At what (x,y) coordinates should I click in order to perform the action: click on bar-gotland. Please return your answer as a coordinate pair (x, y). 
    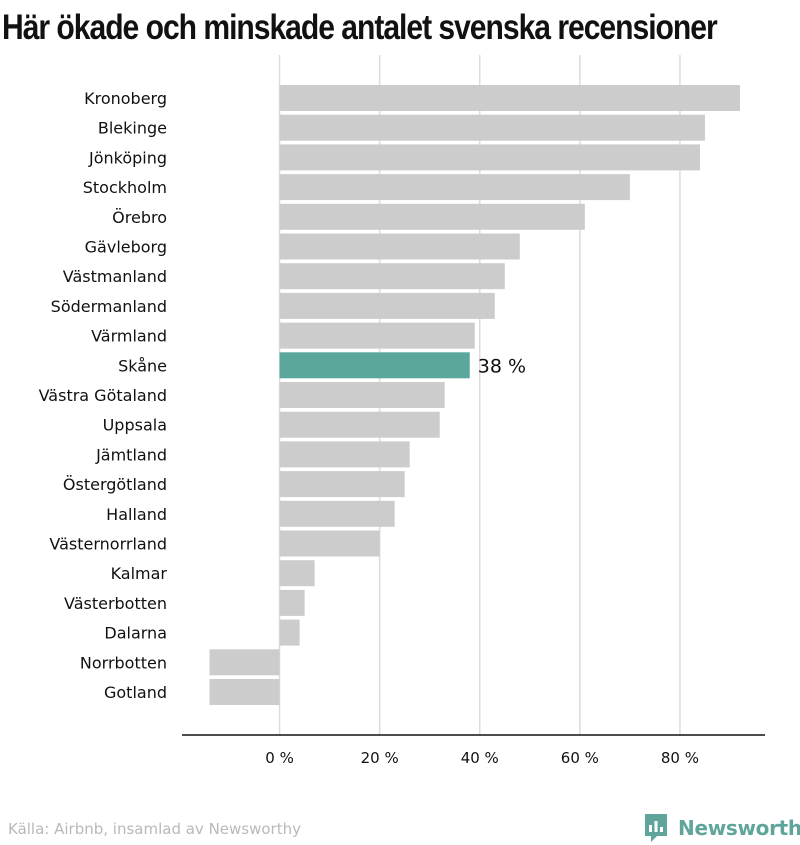
    Looking at the image, I should click on (244, 692).